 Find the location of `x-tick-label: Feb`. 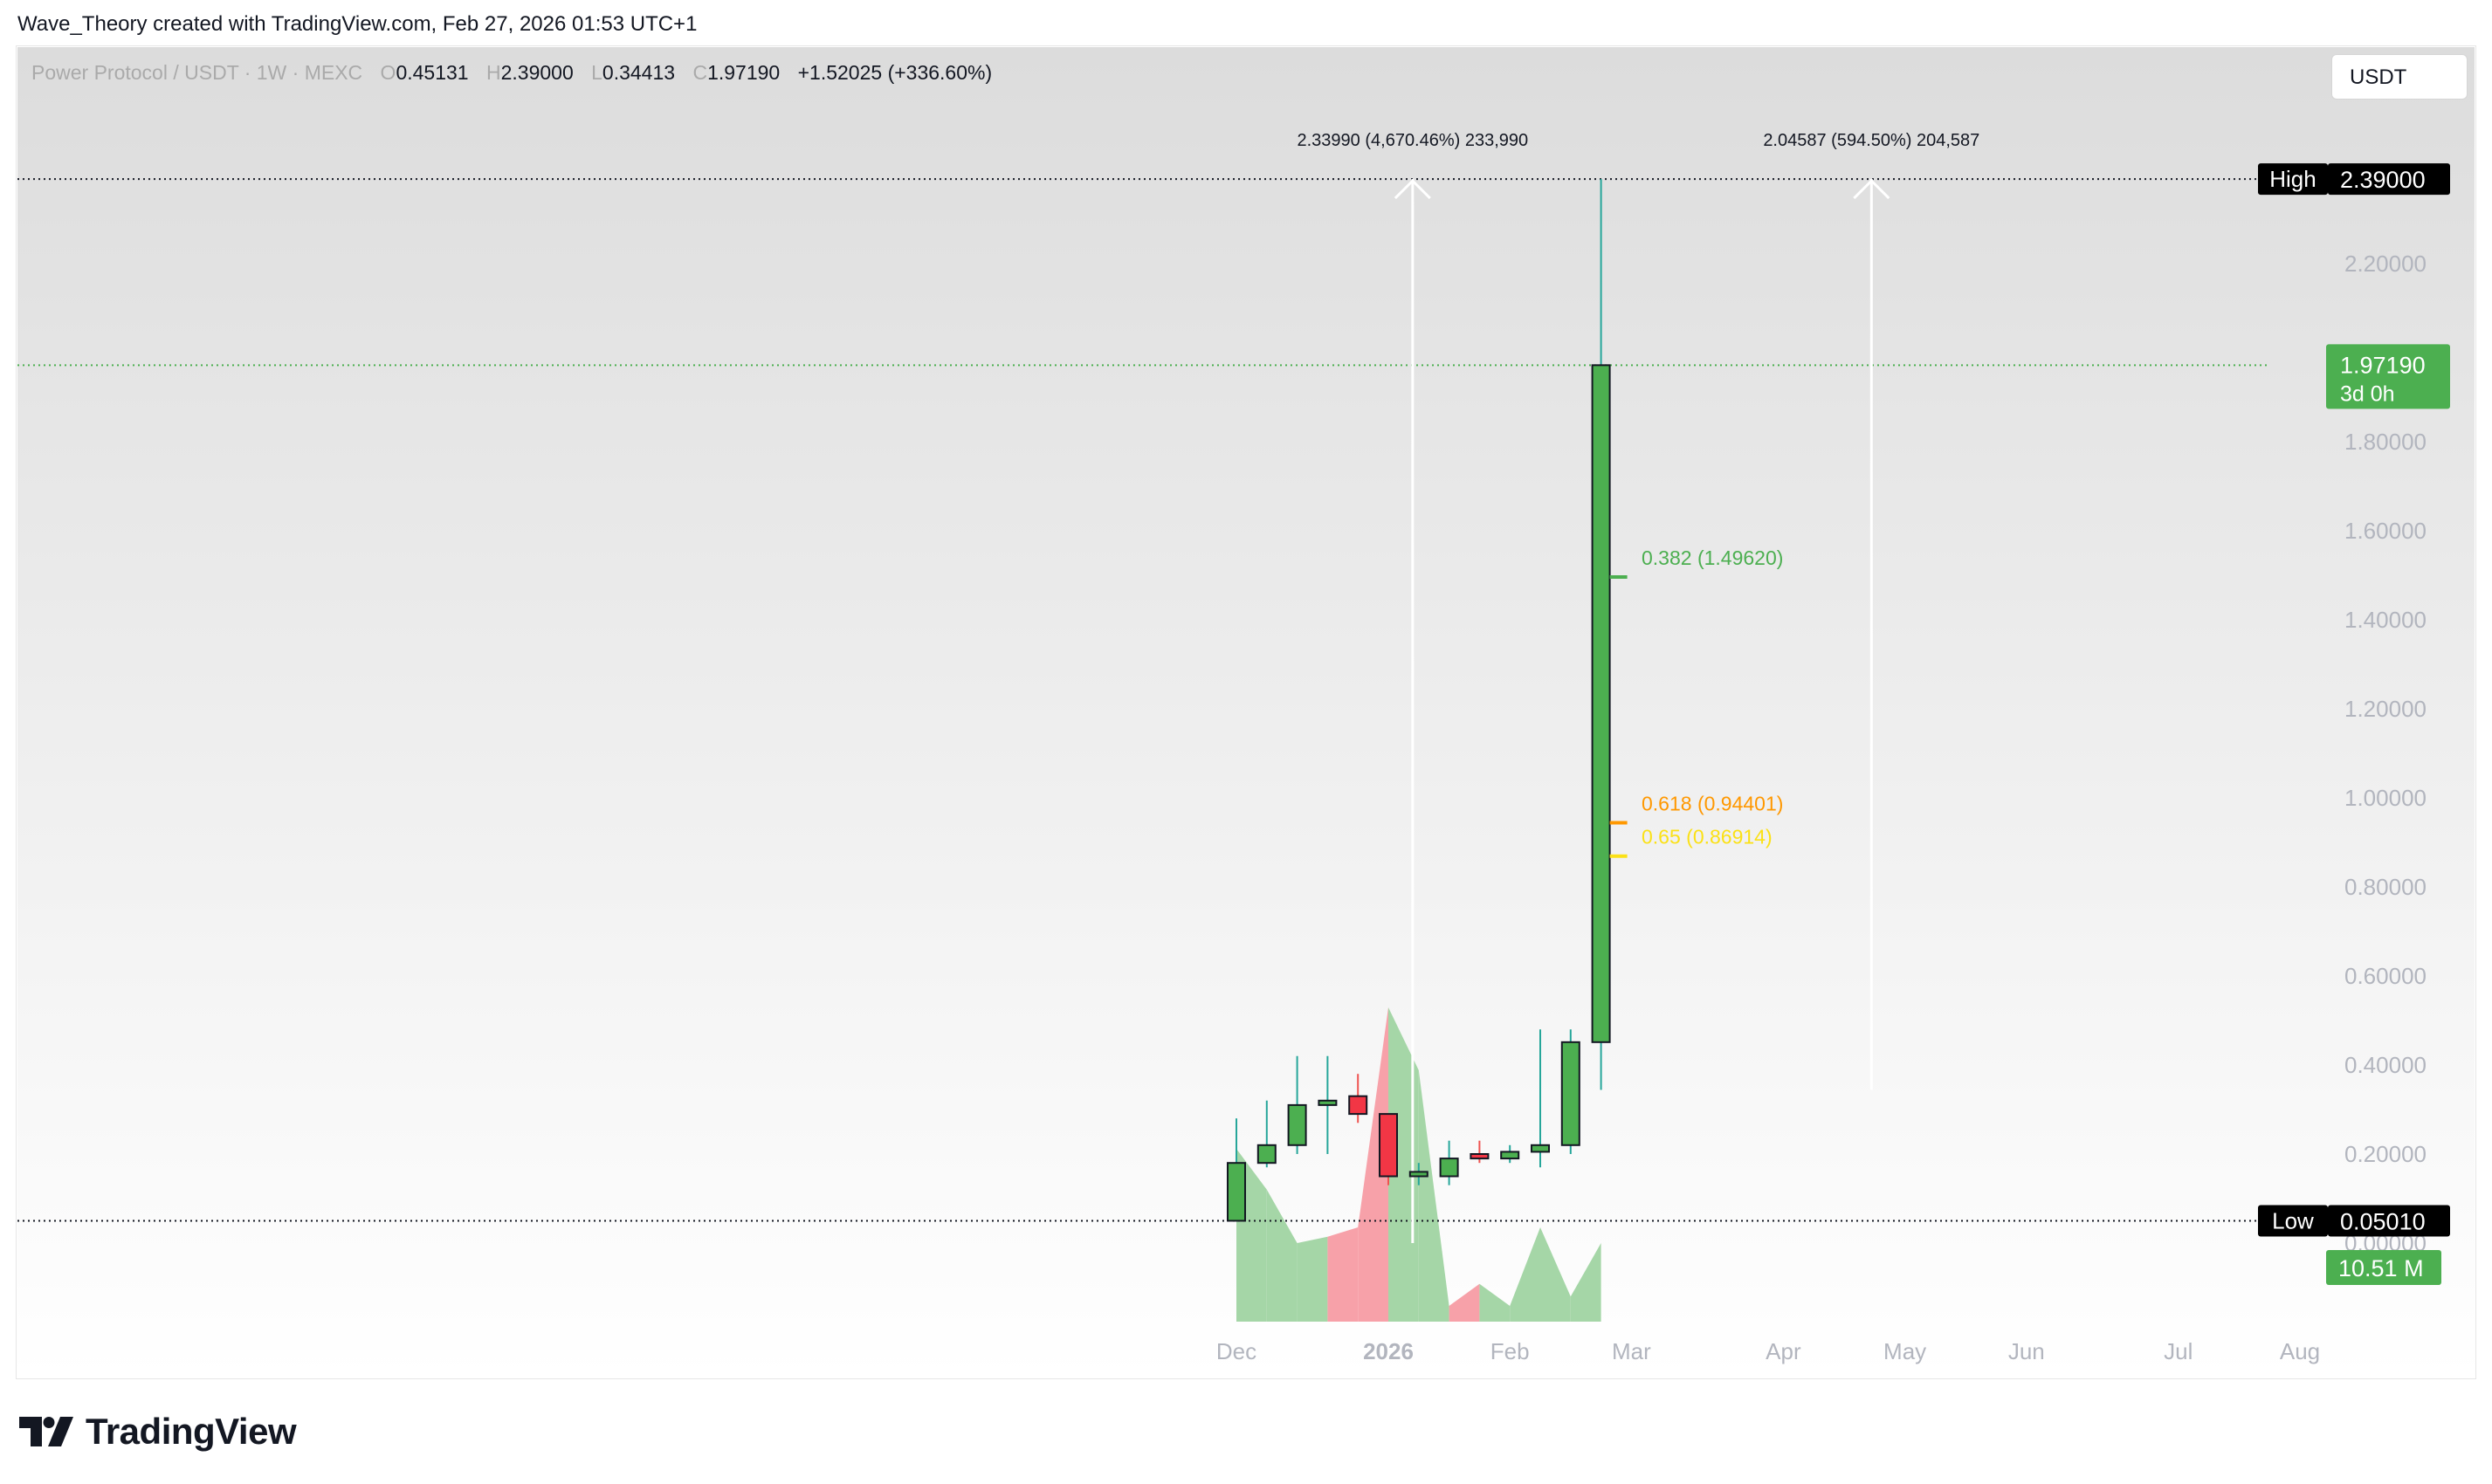

x-tick-label: Feb is located at coordinates (1510, 1351).